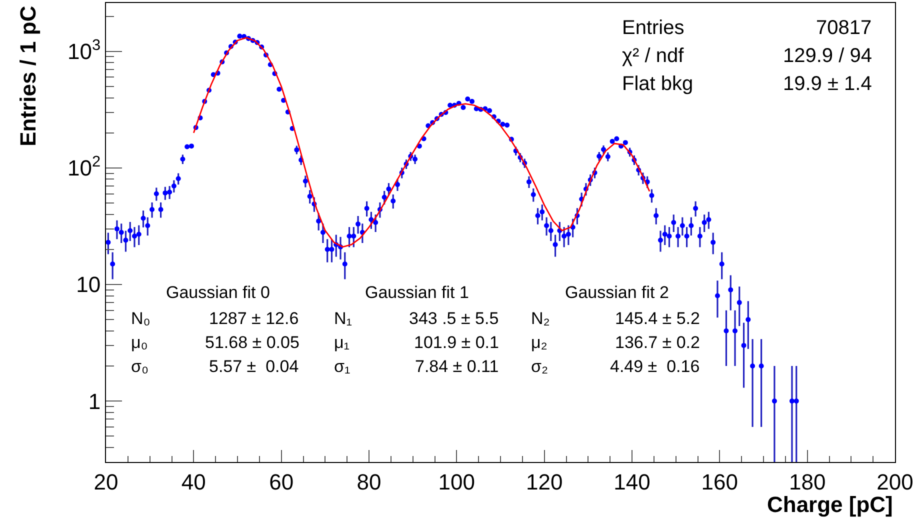  What do you see at coordinates (218, 292) in the screenshot?
I see `annotation: Gaussian fit 0` at bounding box center [218, 292].